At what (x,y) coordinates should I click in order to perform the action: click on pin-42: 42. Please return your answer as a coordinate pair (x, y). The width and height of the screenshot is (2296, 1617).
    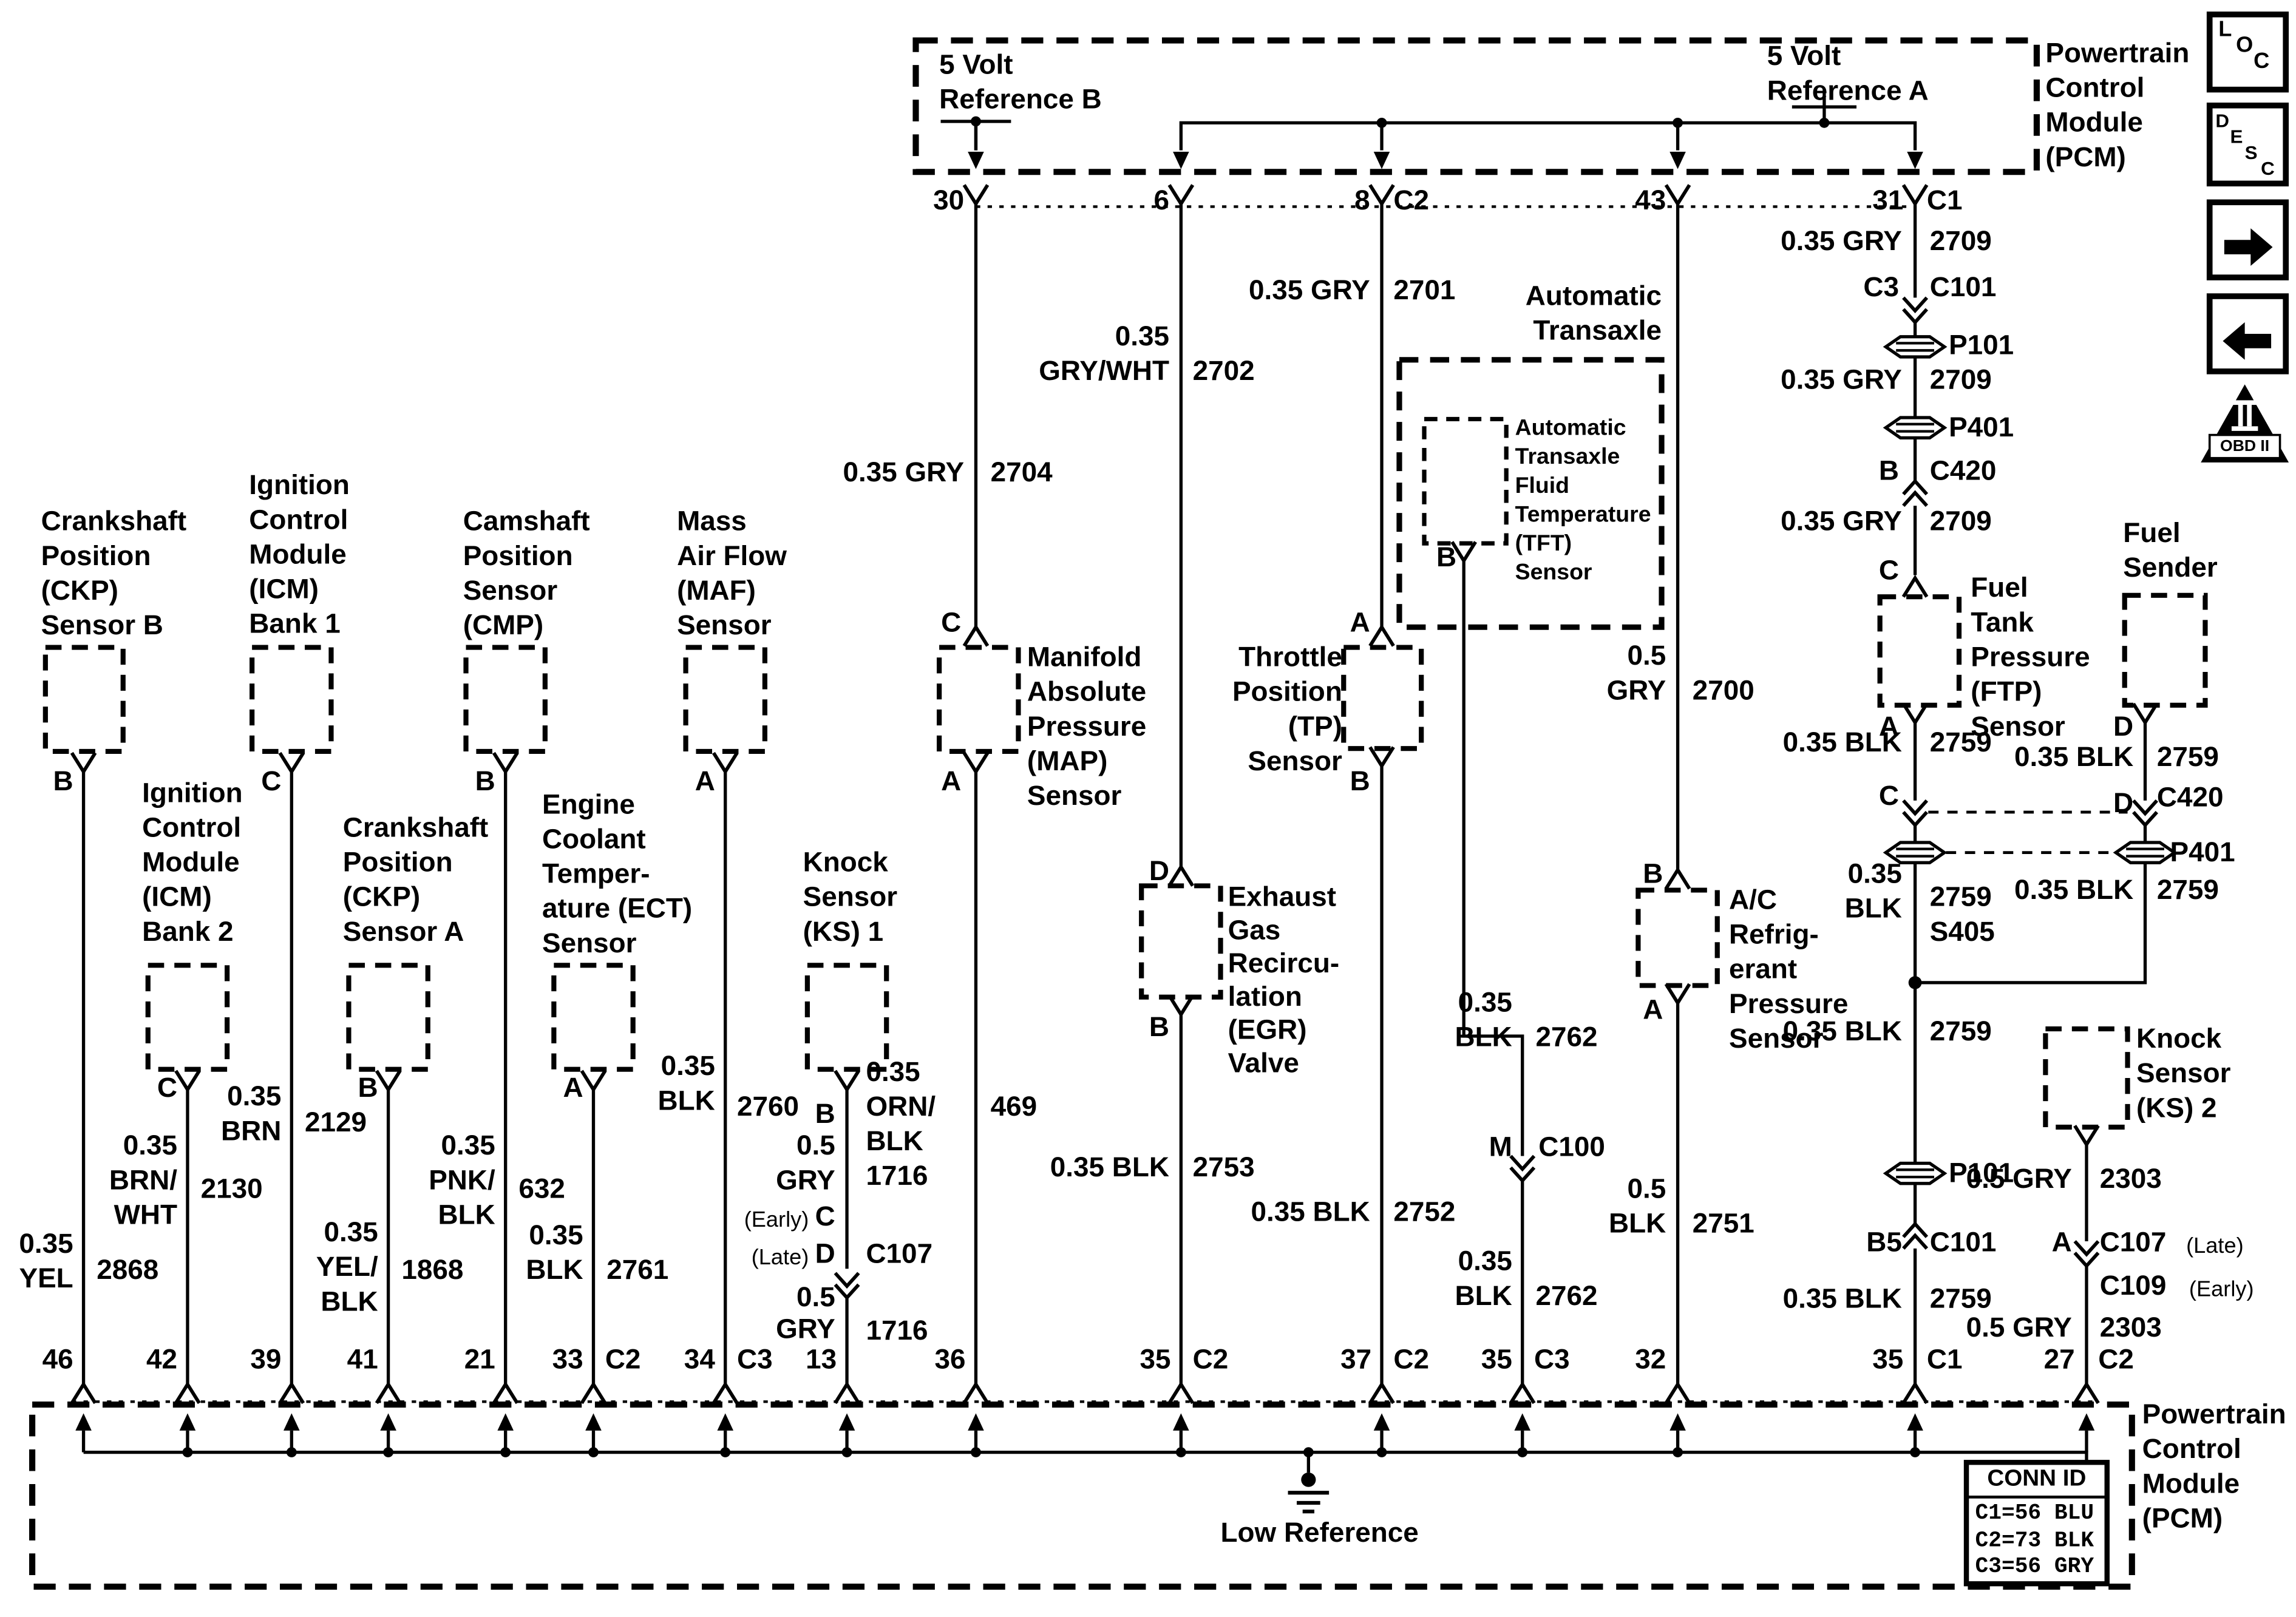
    Looking at the image, I should click on (162, 1360).